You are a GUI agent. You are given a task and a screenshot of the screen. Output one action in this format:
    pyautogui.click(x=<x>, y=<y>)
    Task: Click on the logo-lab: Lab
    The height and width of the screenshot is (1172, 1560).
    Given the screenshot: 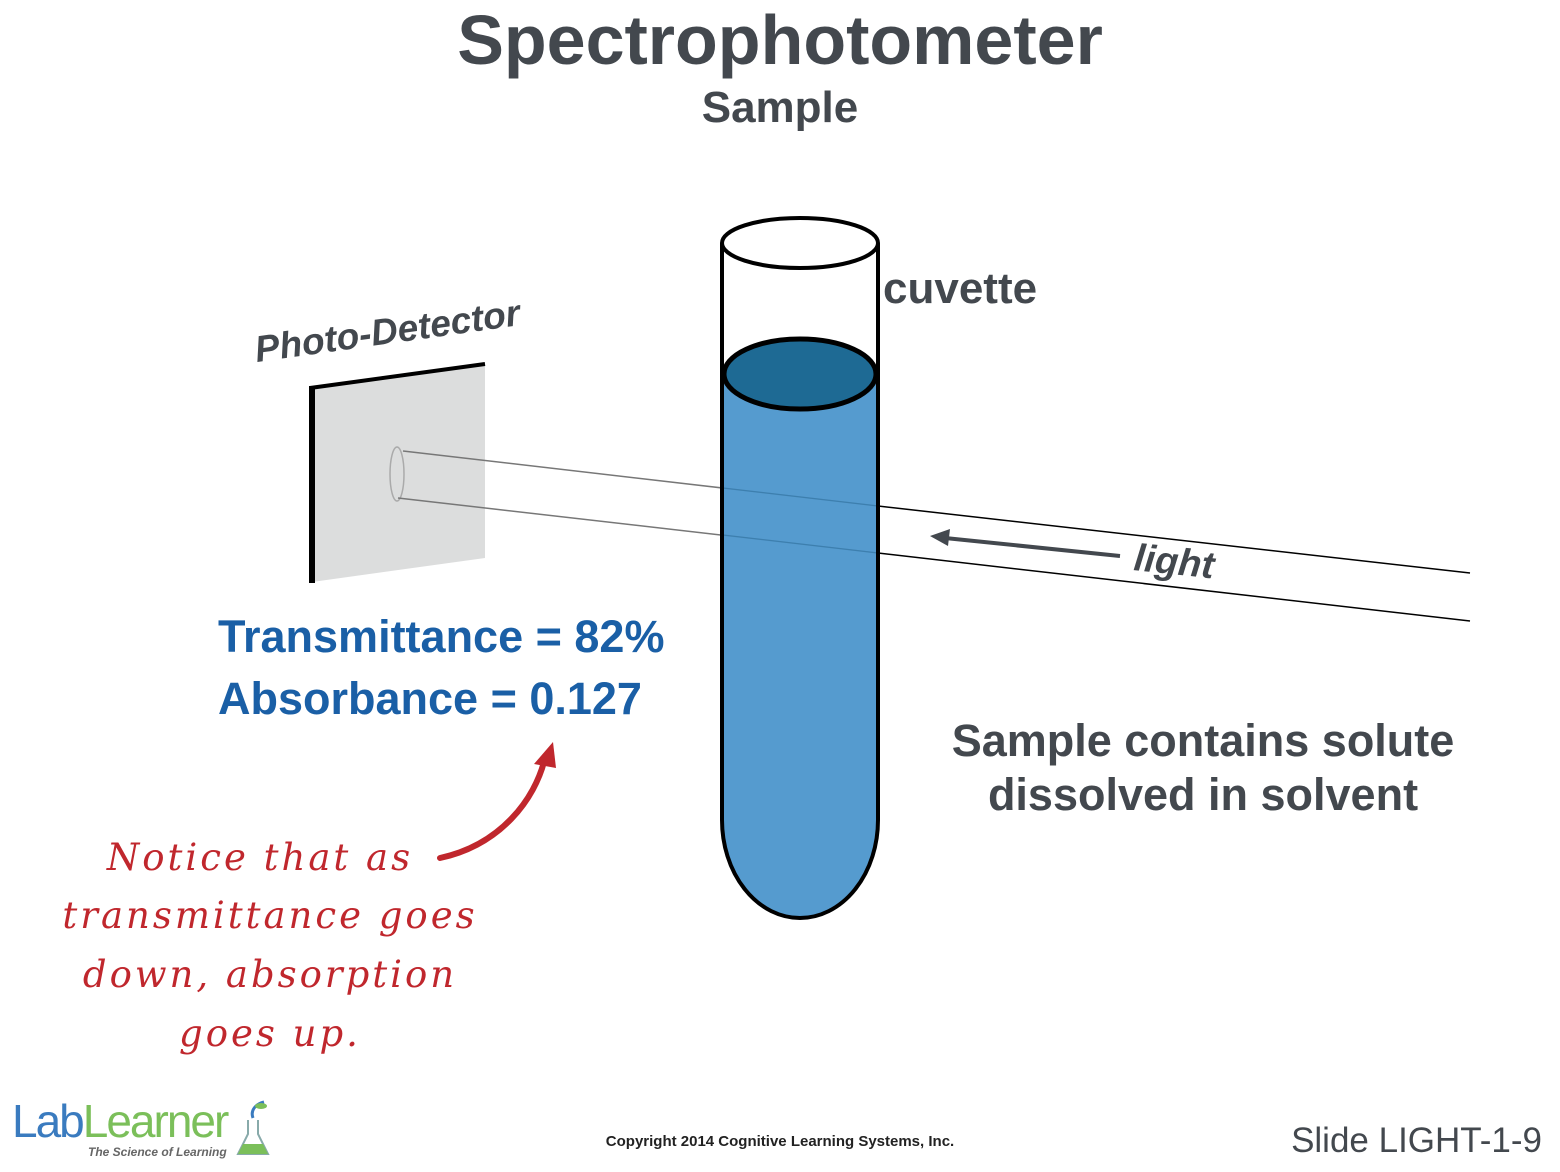 What is the action you would take?
    pyautogui.click(x=48, y=1121)
    